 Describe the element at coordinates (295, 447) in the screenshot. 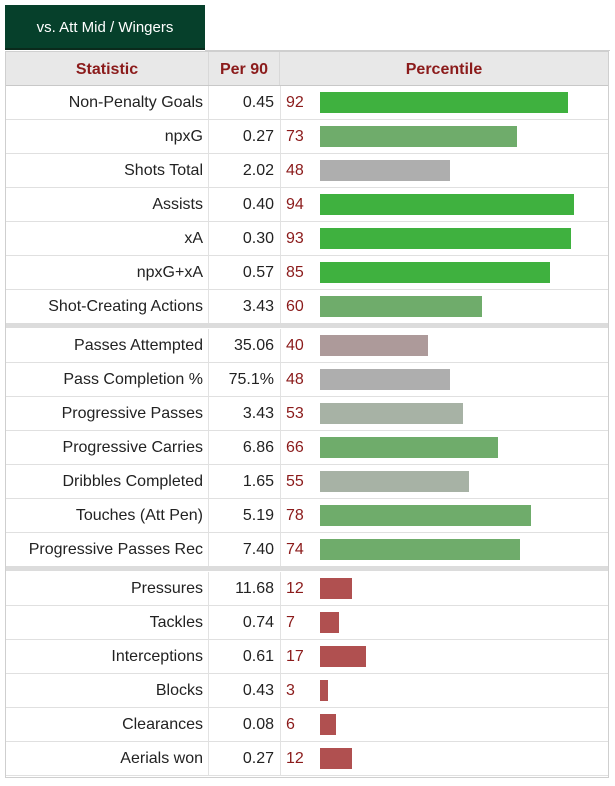

I see `percentile-value: 66` at that location.